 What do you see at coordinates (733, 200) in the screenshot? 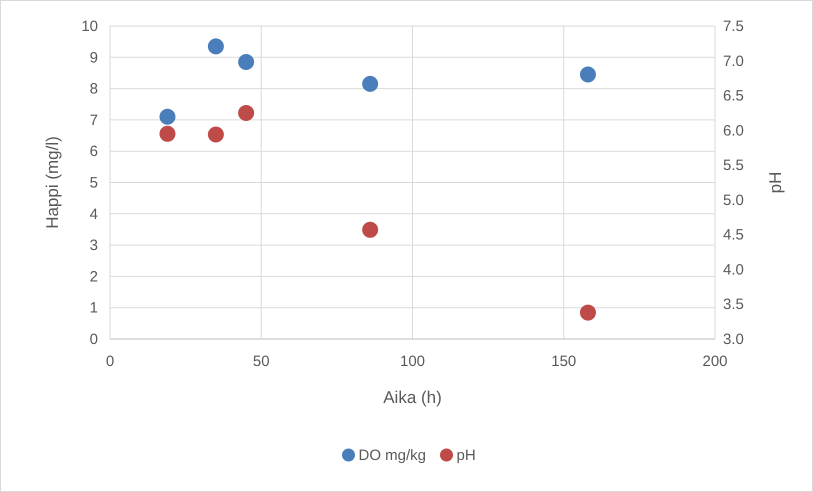
I see `y2-tick-label: 5.0` at bounding box center [733, 200].